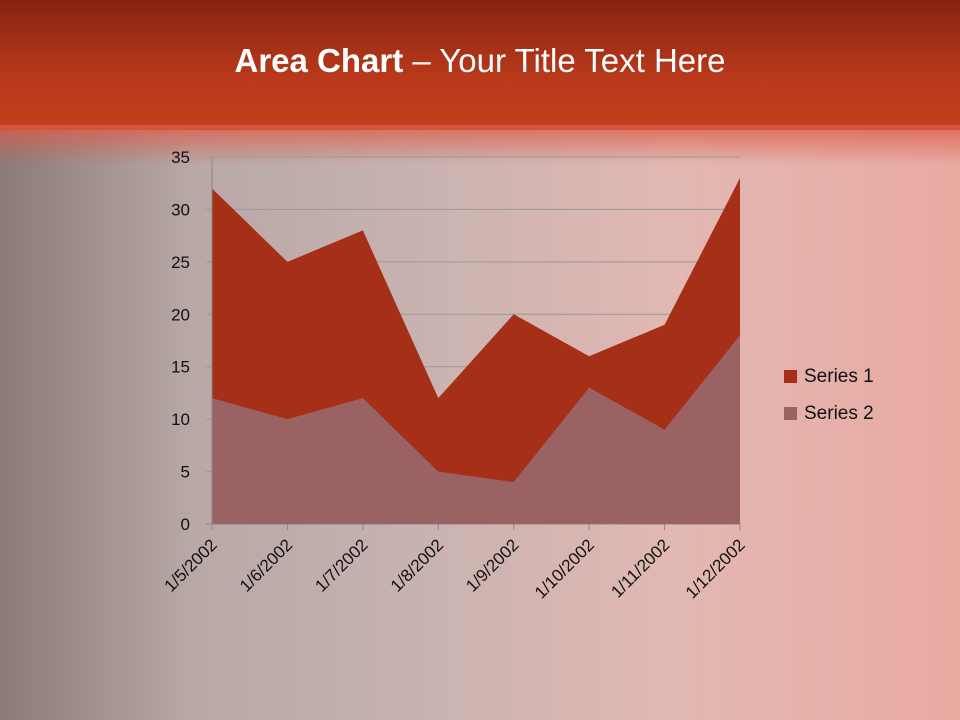 Image resolution: width=960 pixels, height=720 pixels. What do you see at coordinates (185, 472) in the screenshot?
I see `y-tick-label: 5` at bounding box center [185, 472].